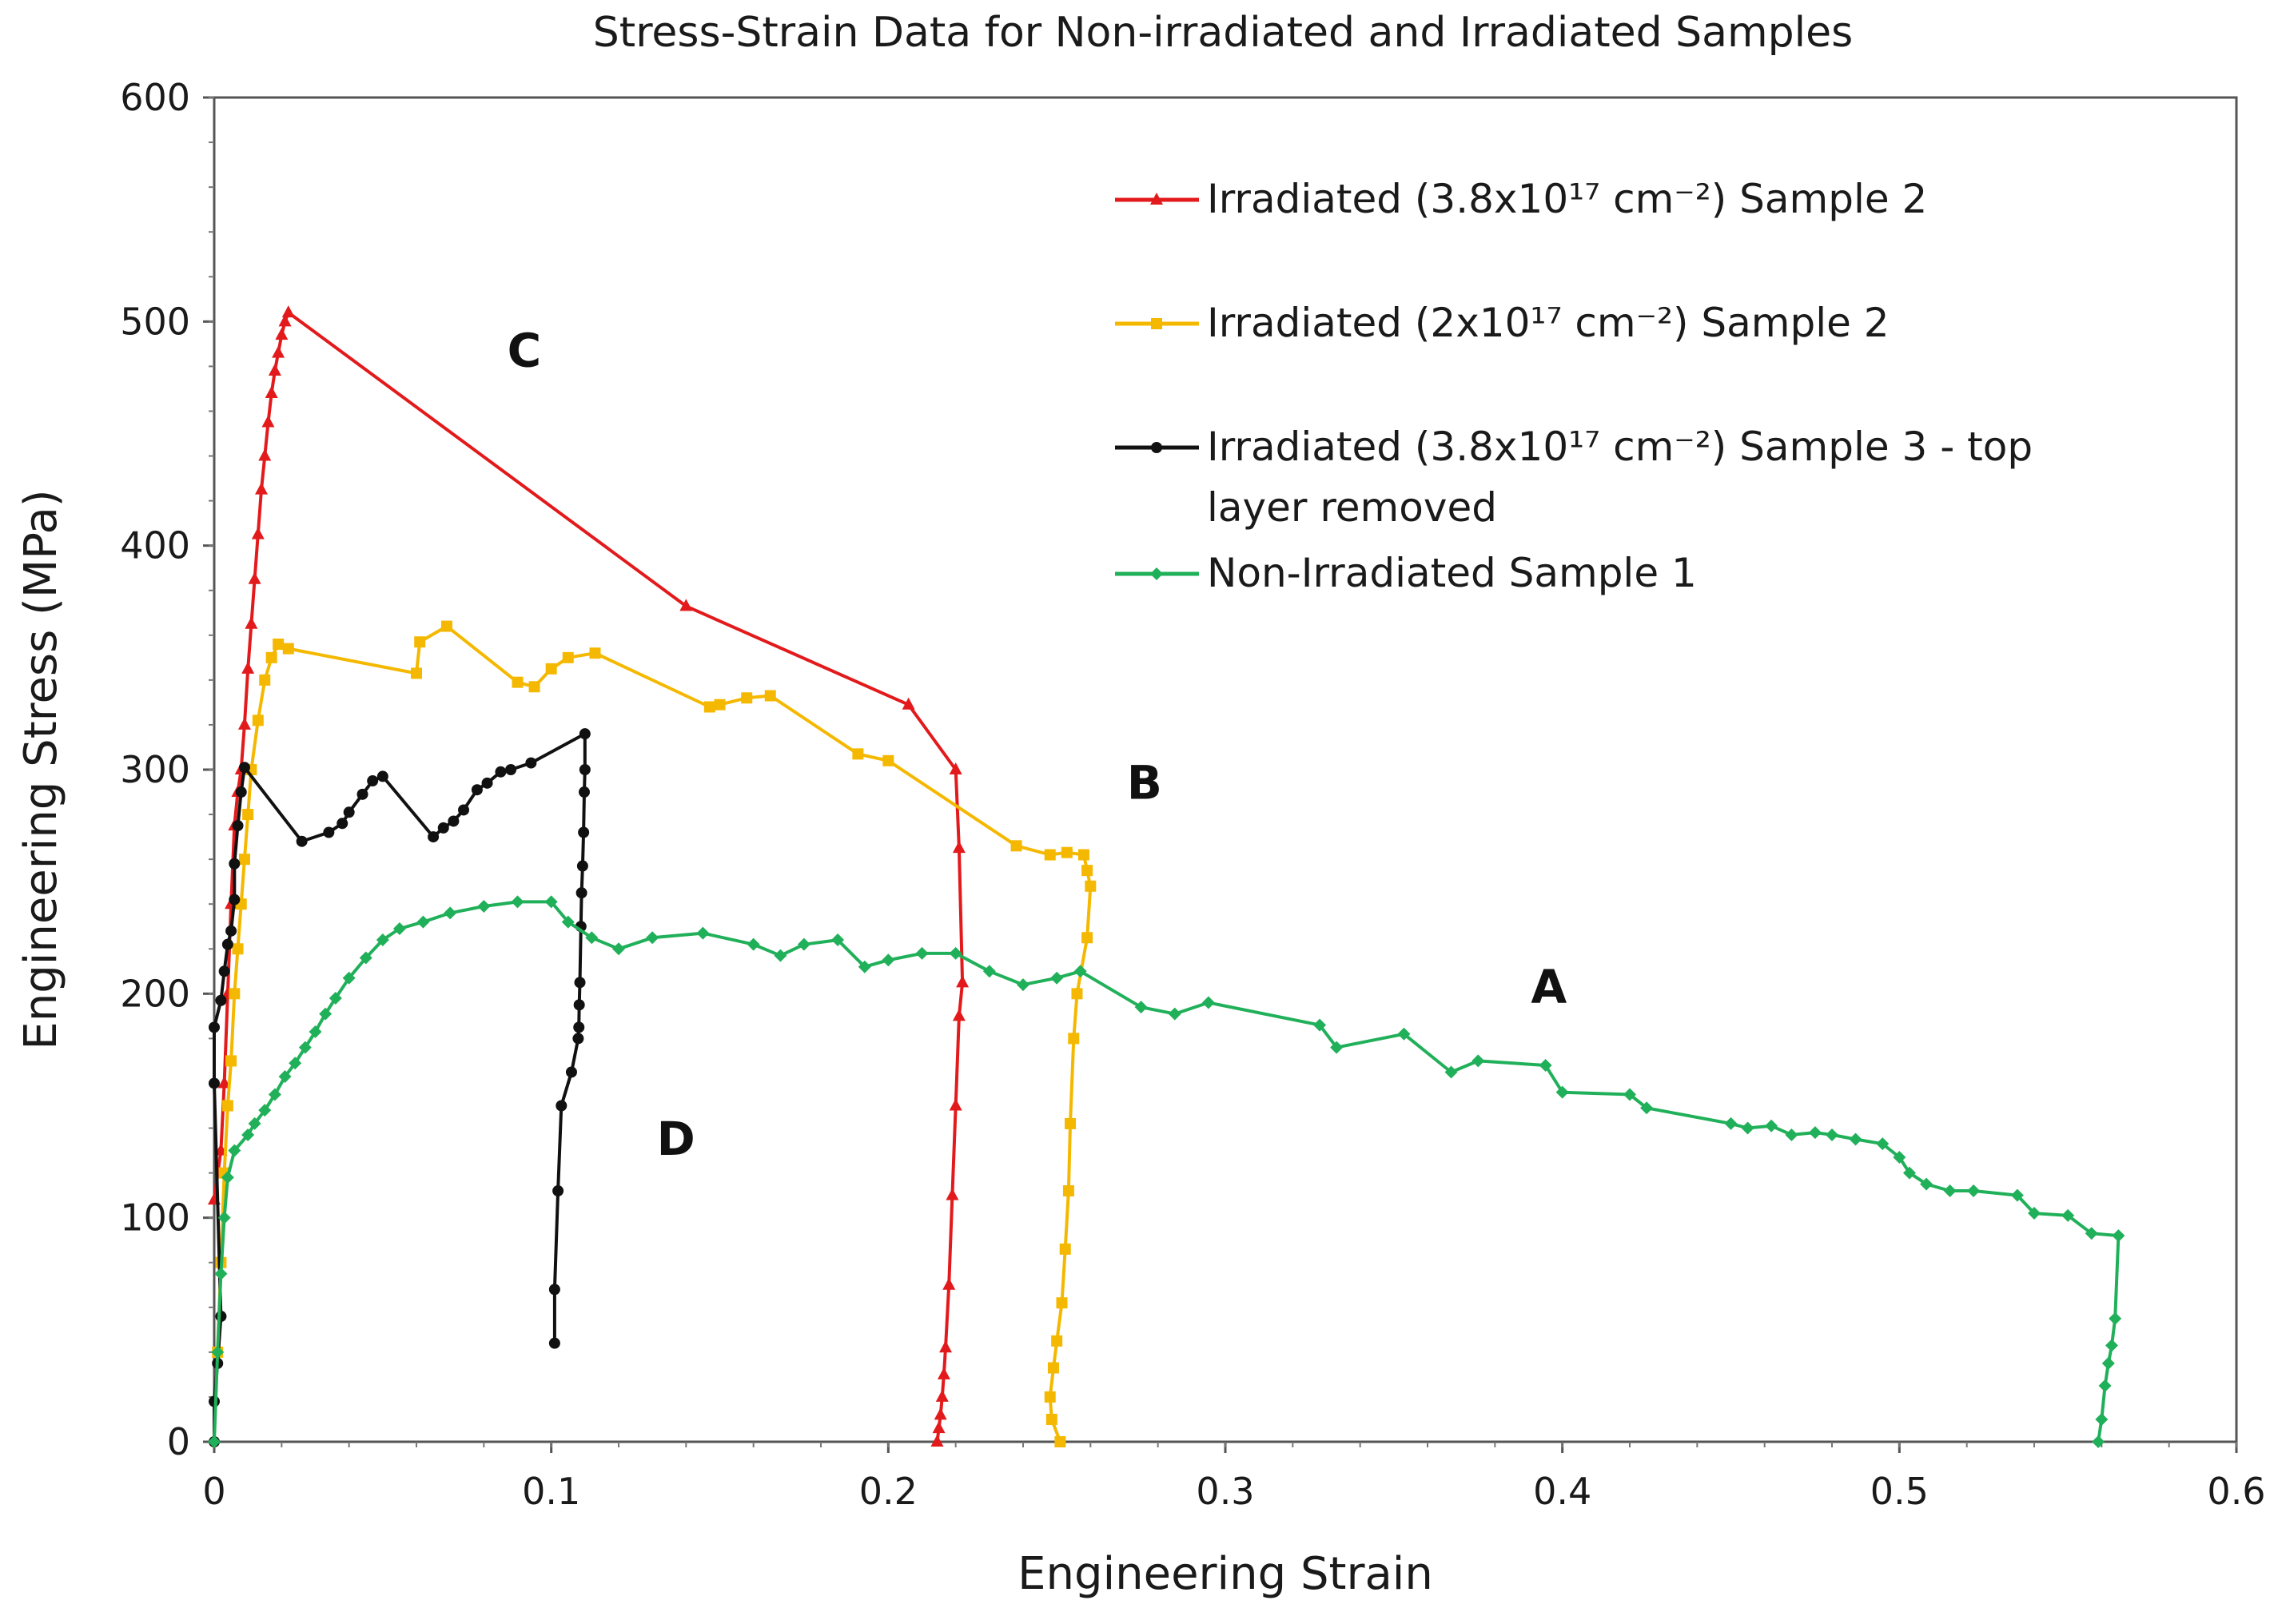  What do you see at coordinates (155, 994) in the screenshot?
I see `y-tick-label: 200` at bounding box center [155, 994].